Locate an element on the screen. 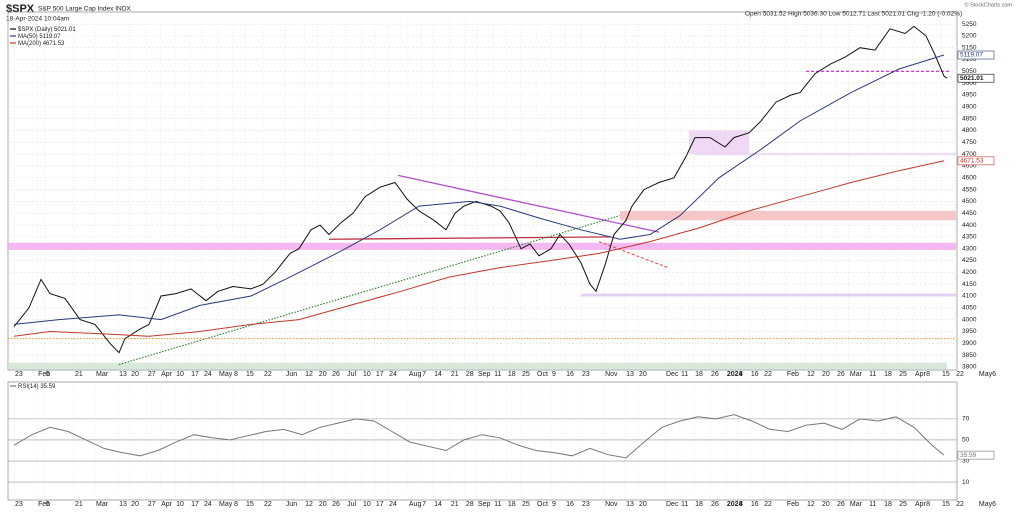 This screenshot has width=1024, height=512. y-tick-label: 4850 is located at coordinates (969, 118).